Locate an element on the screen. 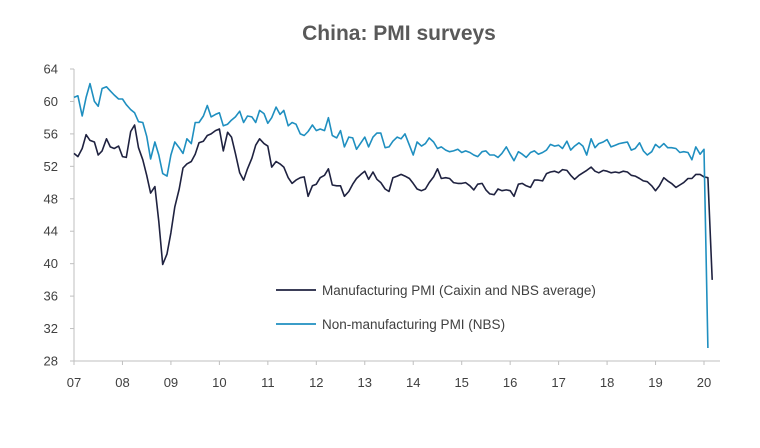 This screenshot has width=760, height=448. x-tick-label: 07 is located at coordinates (74, 382).